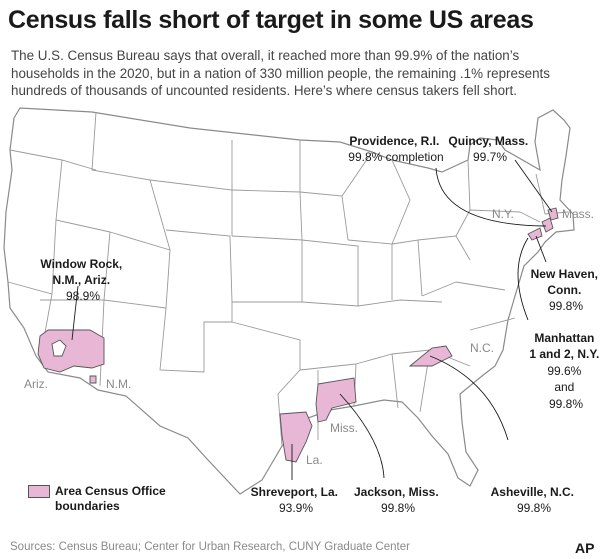  What do you see at coordinates (296, 508) in the screenshot?
I see `callout-value: 93.9%` at bounding box center [296, 508].